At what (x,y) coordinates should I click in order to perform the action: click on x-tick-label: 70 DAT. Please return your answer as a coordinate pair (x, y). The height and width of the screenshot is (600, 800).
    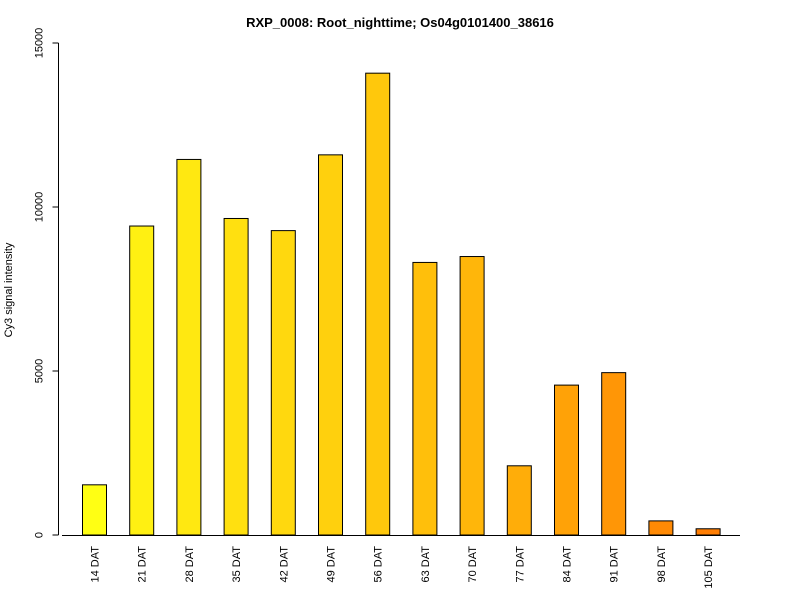
    Looking at the image, I should click on (473, 564).